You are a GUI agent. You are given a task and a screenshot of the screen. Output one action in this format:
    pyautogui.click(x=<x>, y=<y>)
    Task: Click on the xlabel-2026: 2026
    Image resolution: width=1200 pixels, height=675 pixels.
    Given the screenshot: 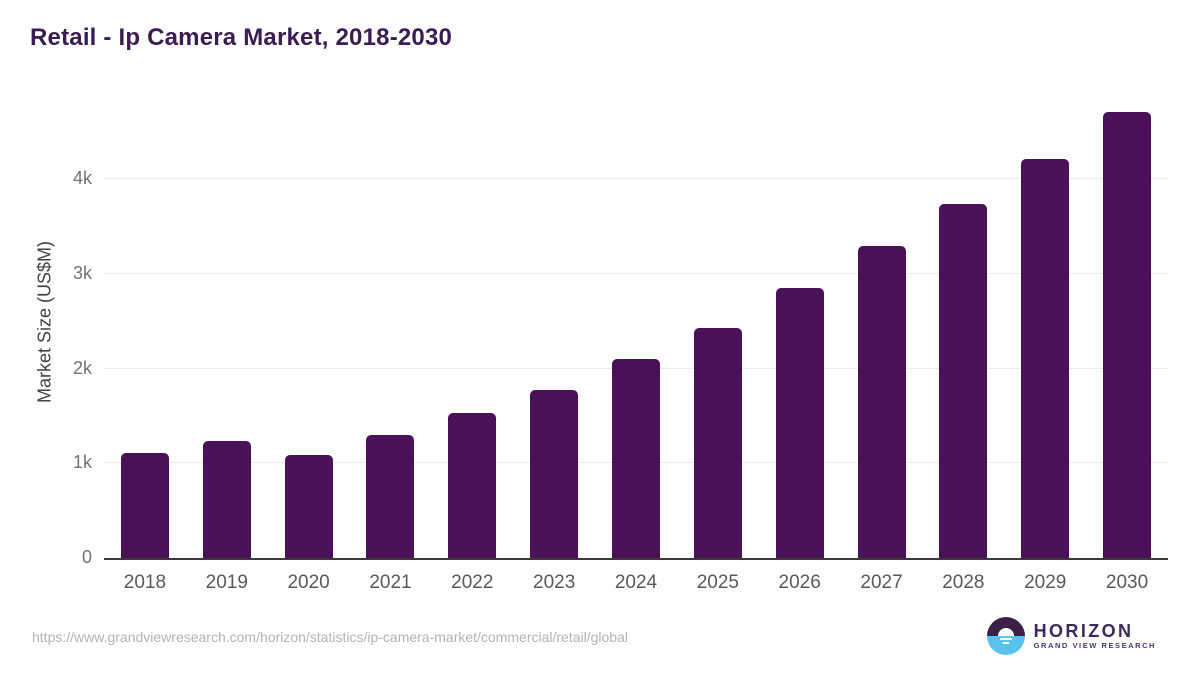 What is the action you would take?
    pyautogui.click(x=799, y=582)
    